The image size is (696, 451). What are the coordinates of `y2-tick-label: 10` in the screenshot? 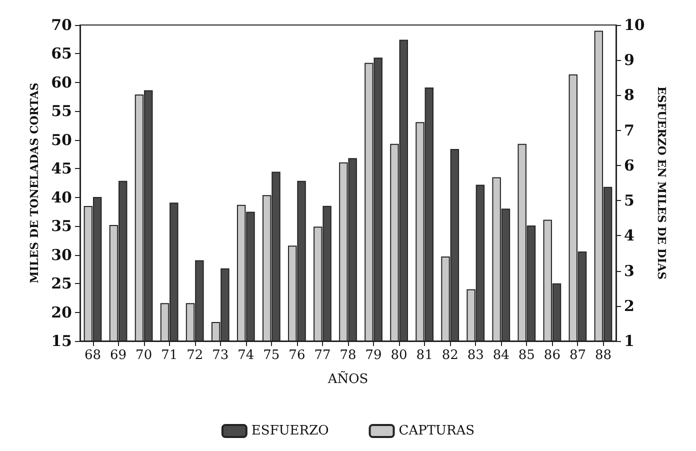 It's located at (634, 25).